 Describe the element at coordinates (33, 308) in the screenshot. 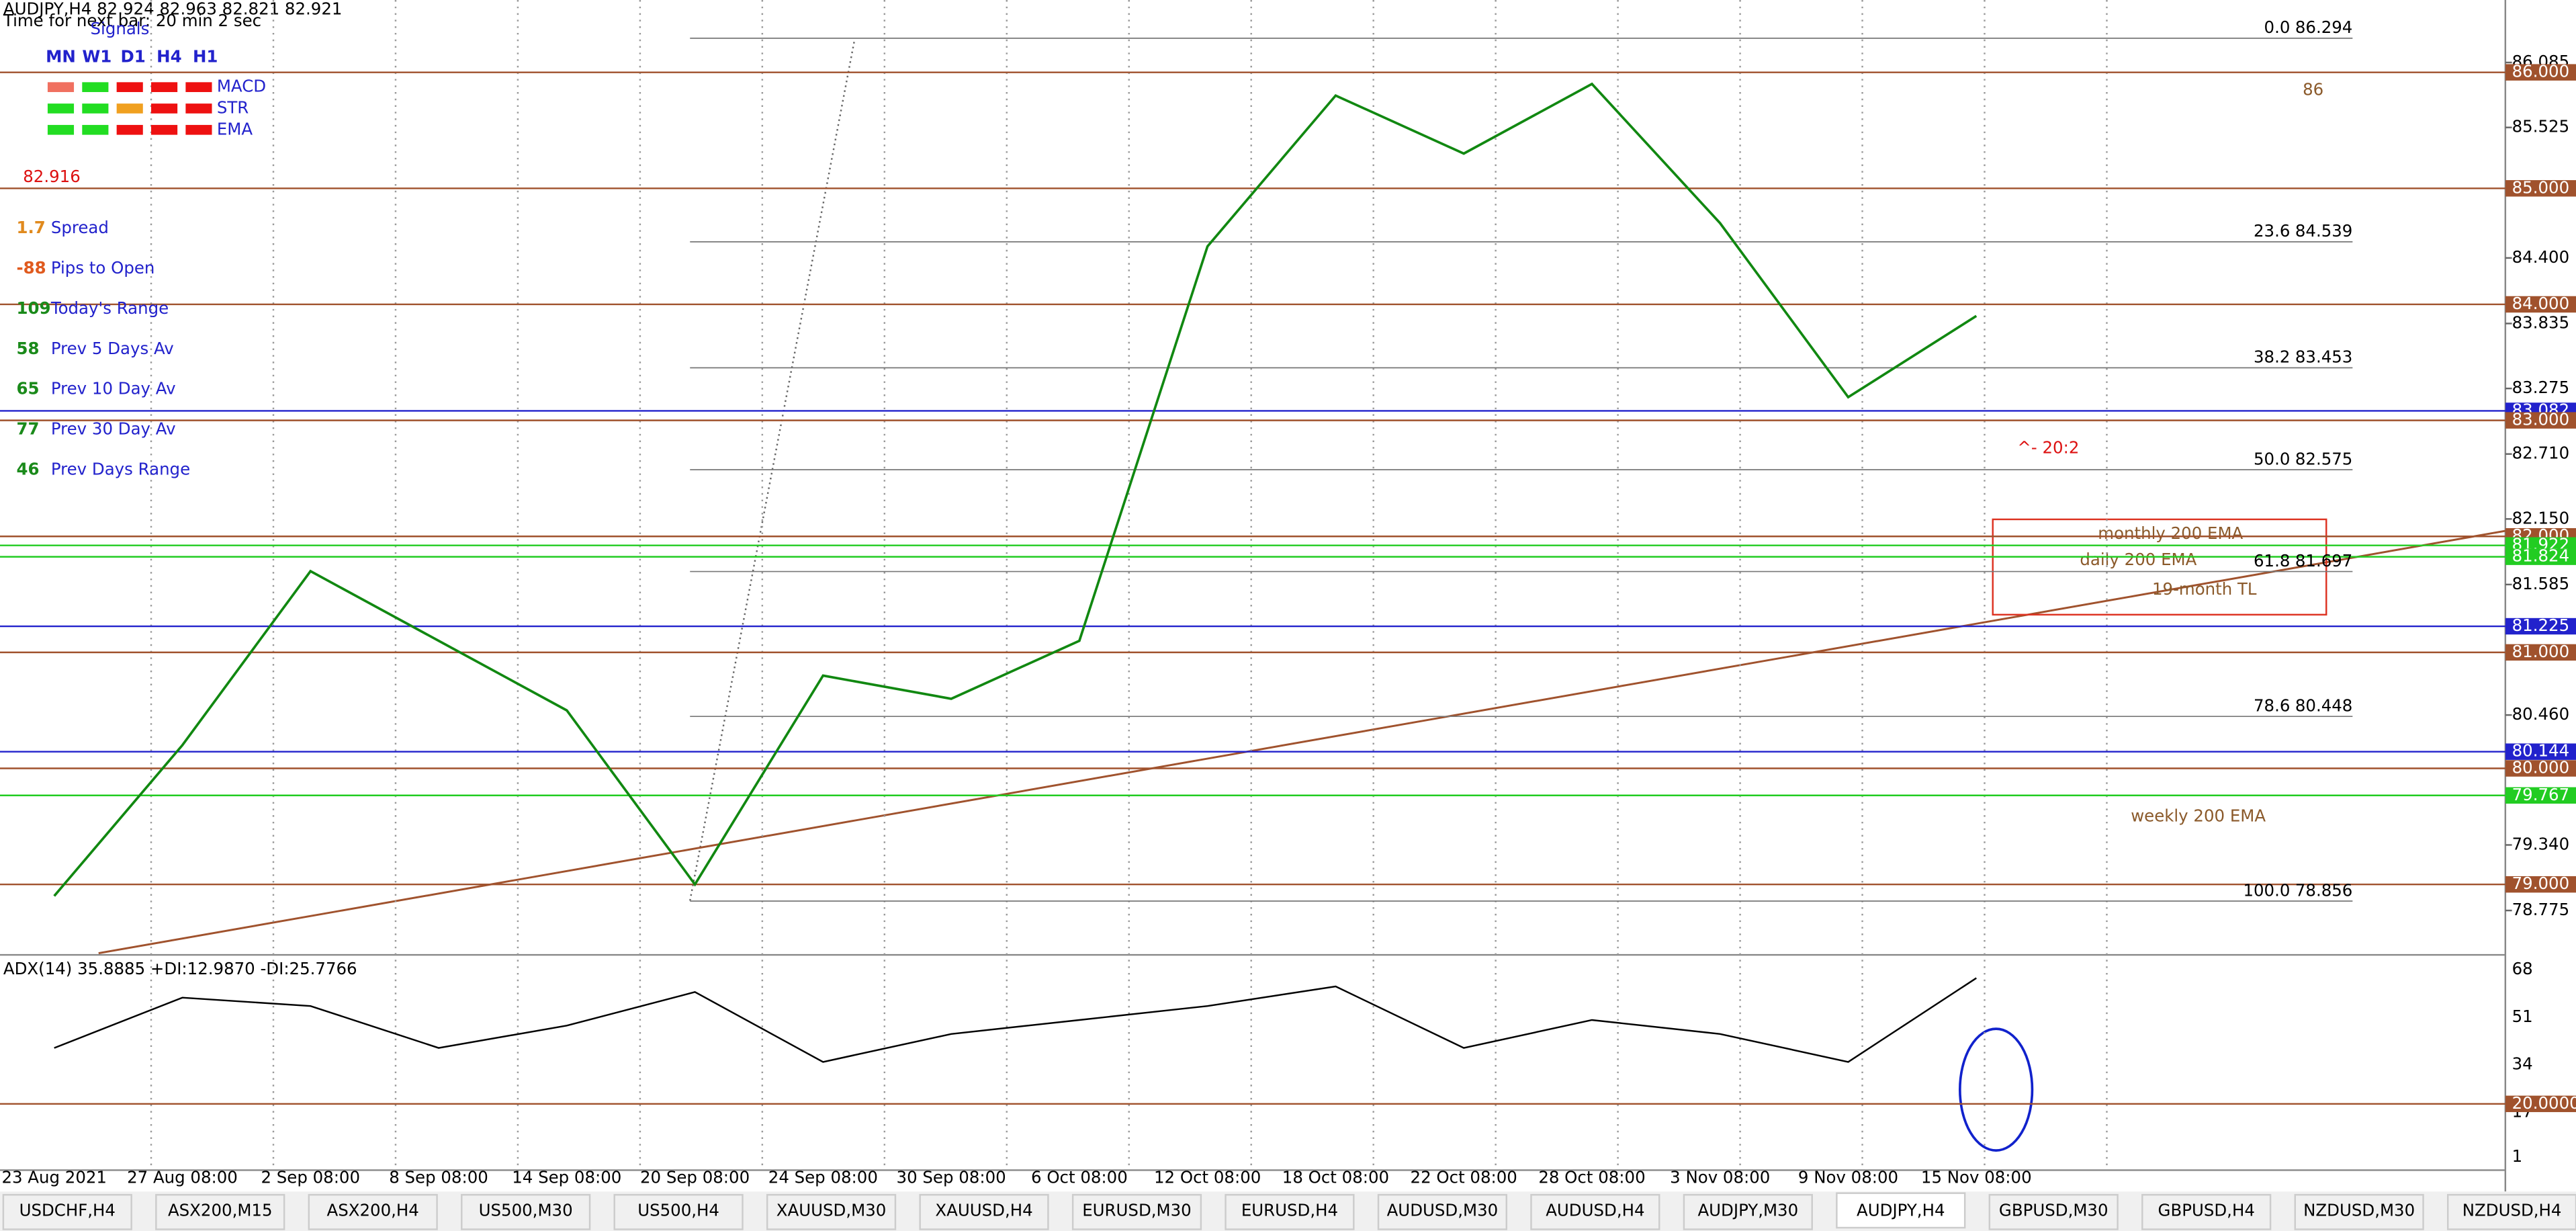

I see `stat-value: 109` at that location.